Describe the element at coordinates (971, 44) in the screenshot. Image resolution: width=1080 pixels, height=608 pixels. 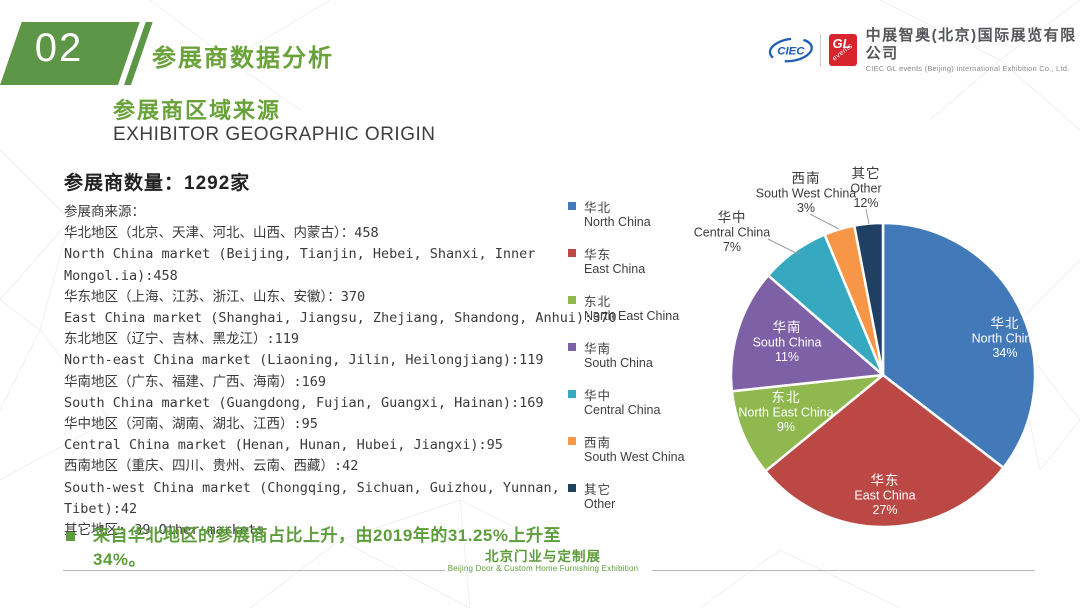
I see `company-name-zh: 中展智奥(北京)国际展览有限公司` at that location.